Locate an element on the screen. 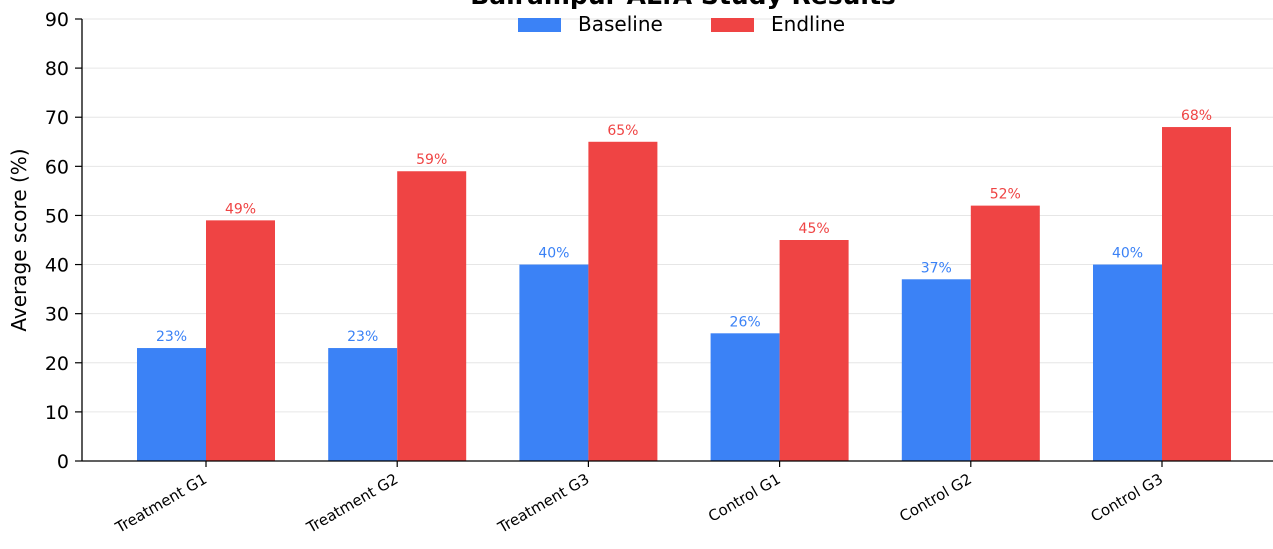  data-label: 65% is located at coordinates (622, 131).